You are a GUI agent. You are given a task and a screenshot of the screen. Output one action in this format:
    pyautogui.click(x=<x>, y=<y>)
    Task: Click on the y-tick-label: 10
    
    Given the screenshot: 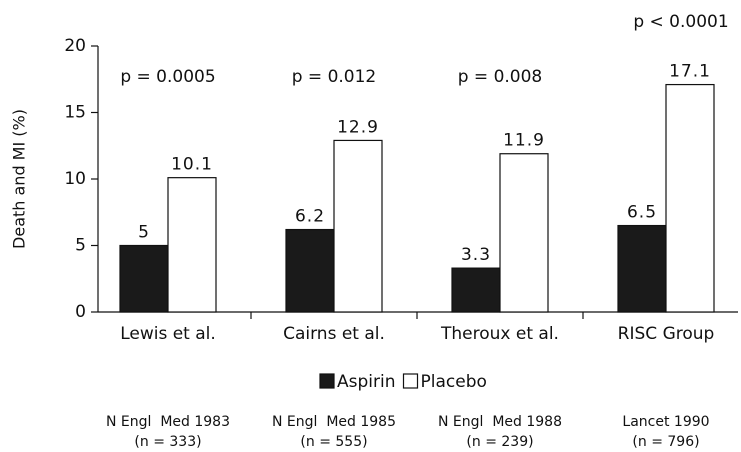 What is the action you would take?
    pyautogui.click(x=75, y=179)
    